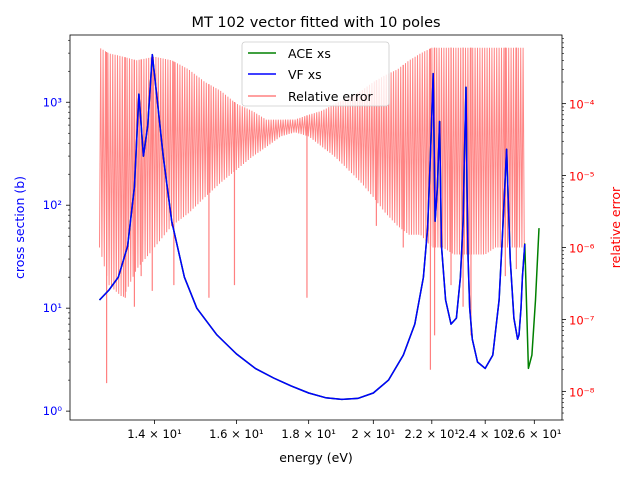 Image resolution: width=640 pixels, height=480 pixels. I want to click on legend-label-vf-xs: VF xs, so click(305, 74).